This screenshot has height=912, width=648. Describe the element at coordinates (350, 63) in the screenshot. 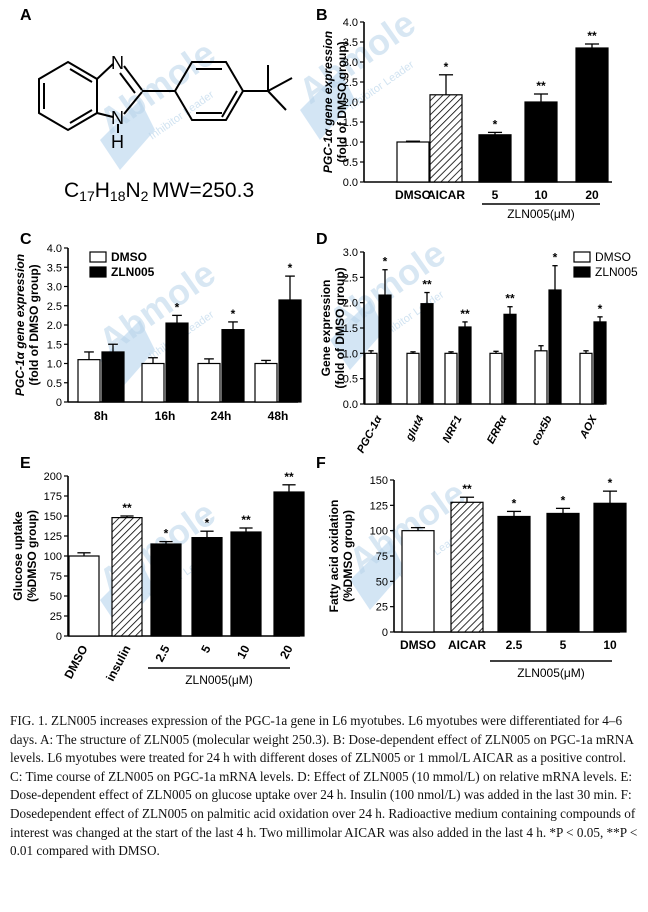

I see `y-tick-label: 3.0` at that location.